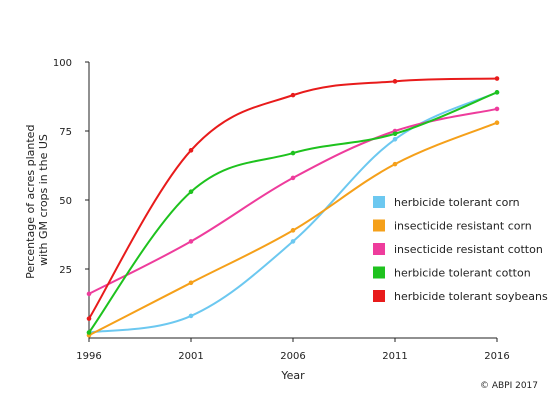 The height and width of the screenshot is (400, 550). I want to click on copyright-credit: © ABPI 2017, so click(509, 386).